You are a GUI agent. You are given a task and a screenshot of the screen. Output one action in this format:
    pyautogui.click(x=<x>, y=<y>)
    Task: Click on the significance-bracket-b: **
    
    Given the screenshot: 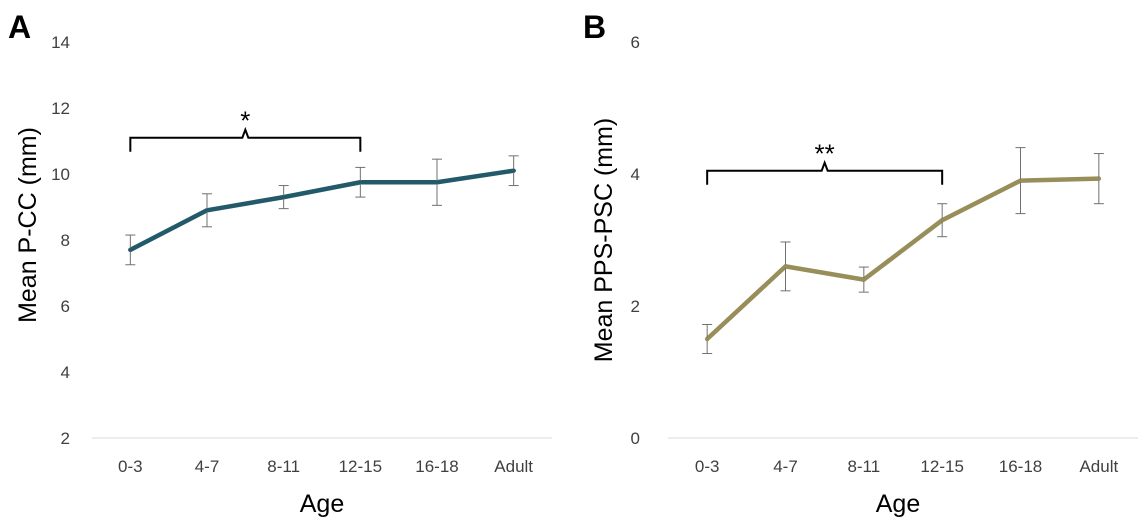 What is the action you would take?
    pyautogui.click(x=825, y=162)
    